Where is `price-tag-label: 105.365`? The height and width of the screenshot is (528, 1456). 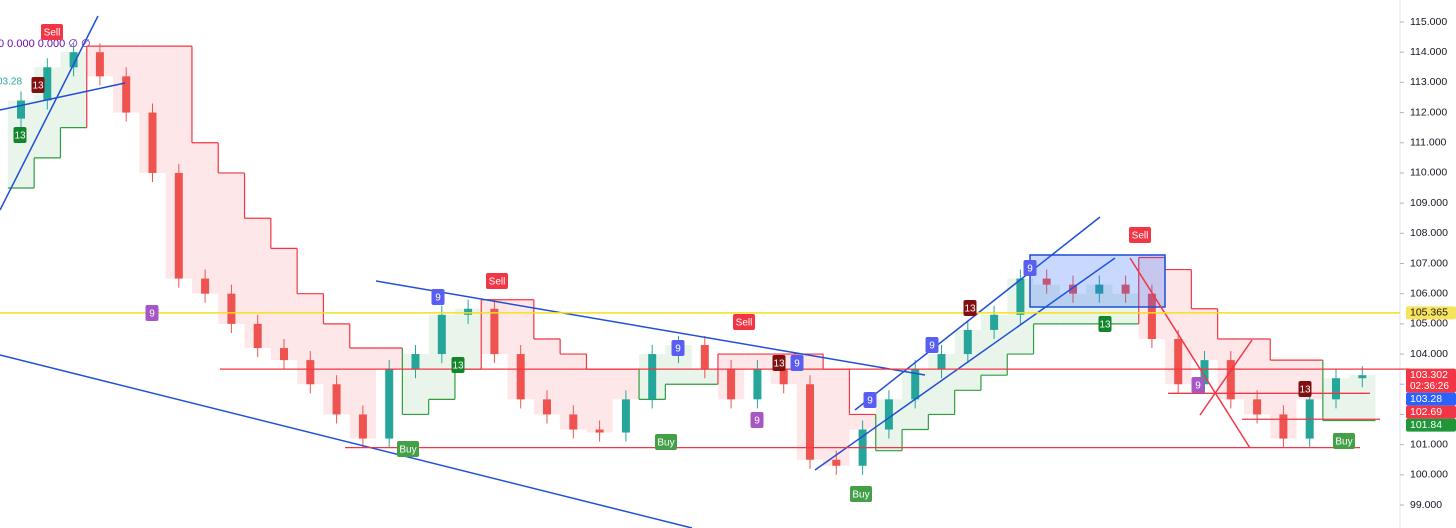
price-tag-label: 105.365 is located at coordinates (1429, 313).